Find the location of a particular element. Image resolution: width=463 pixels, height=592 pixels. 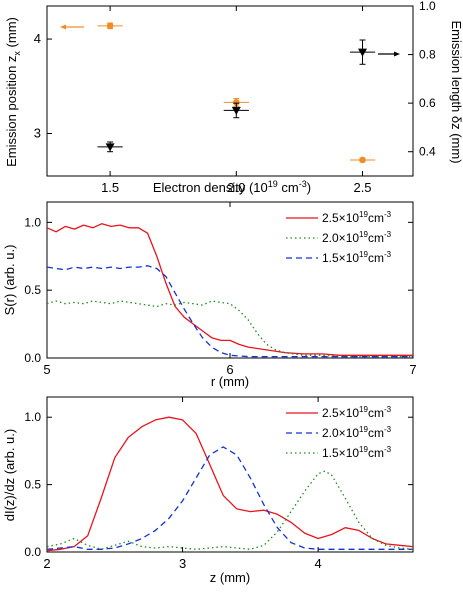

panel3-x-tick-label: 4 is located at coordinates (317, 563).